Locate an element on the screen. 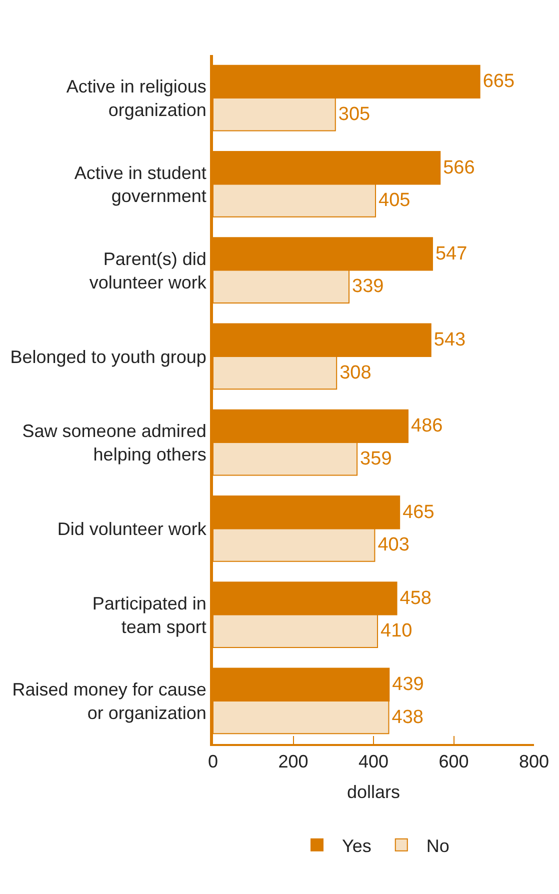 Image resolution: width=559 pixels, height=894 pixels. x-tick-label: 0 is located at coordinates (213, 762).